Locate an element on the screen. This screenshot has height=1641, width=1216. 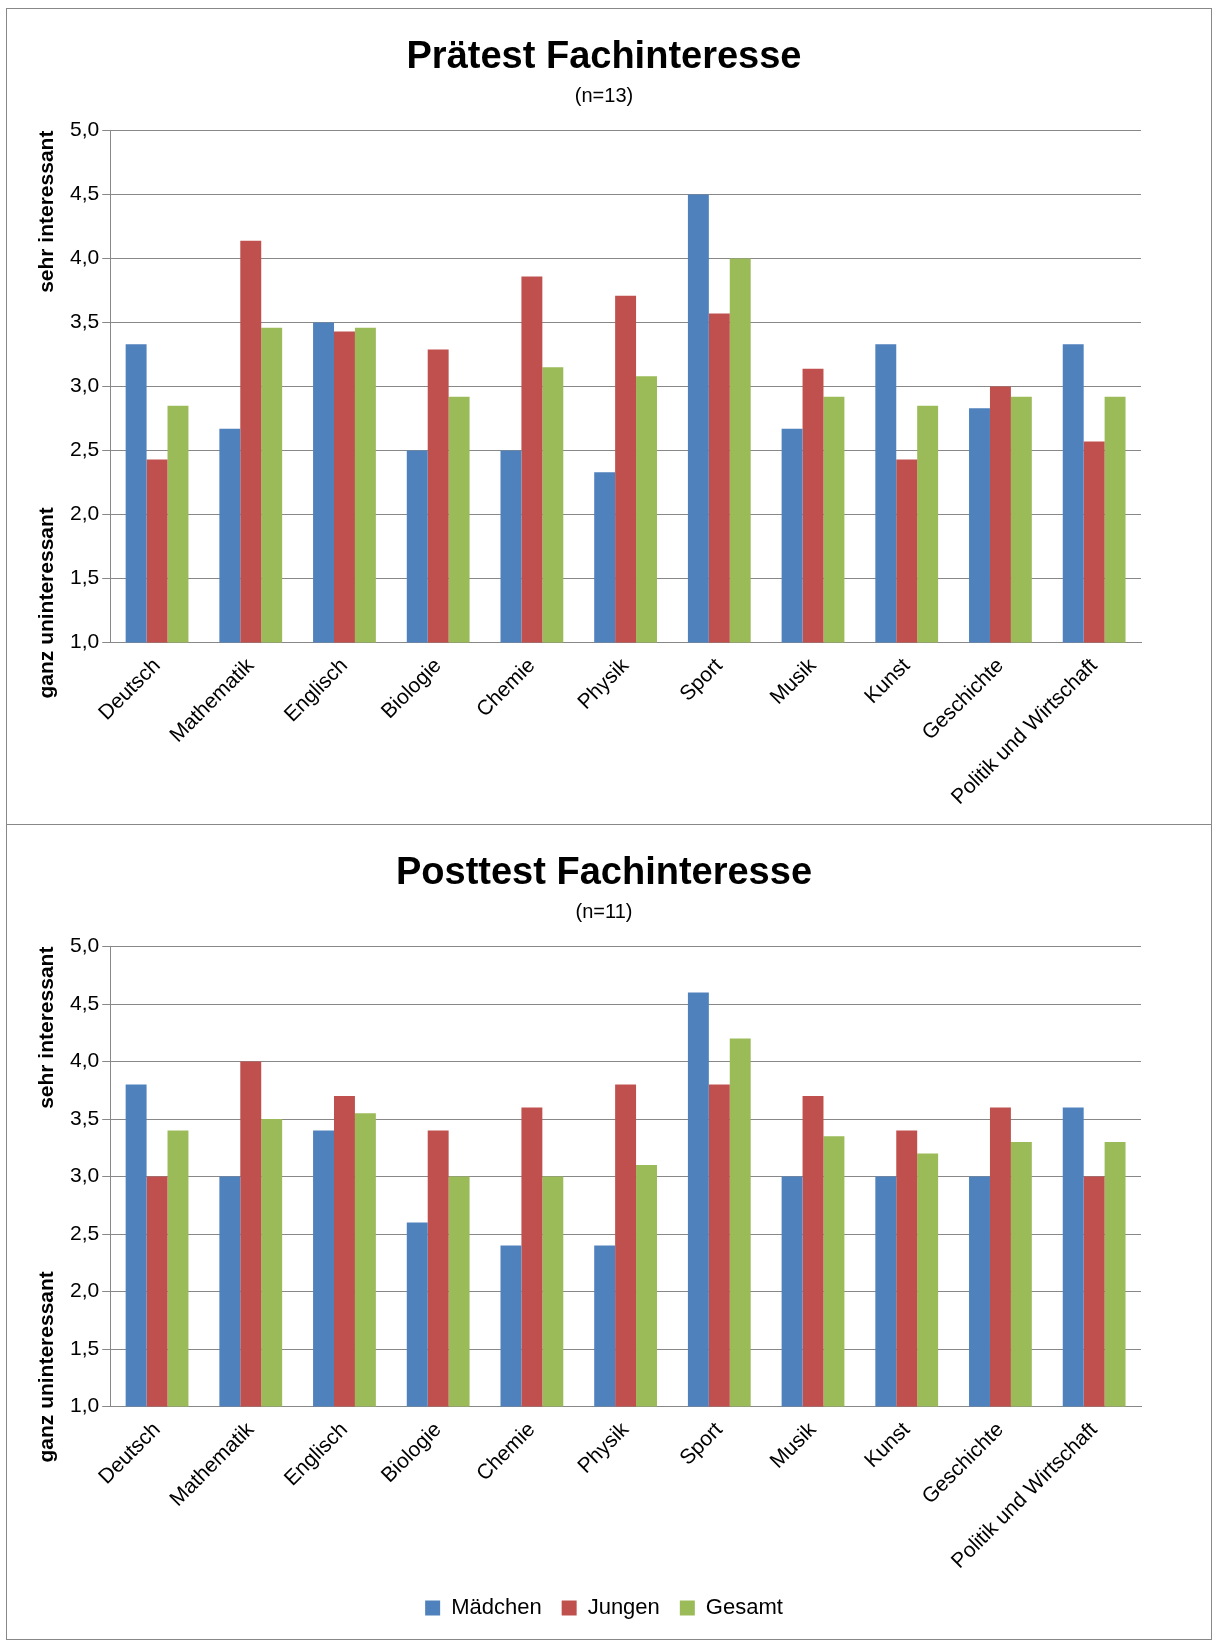
legend-label: Gesamt is located at coordinates (744, 1607).